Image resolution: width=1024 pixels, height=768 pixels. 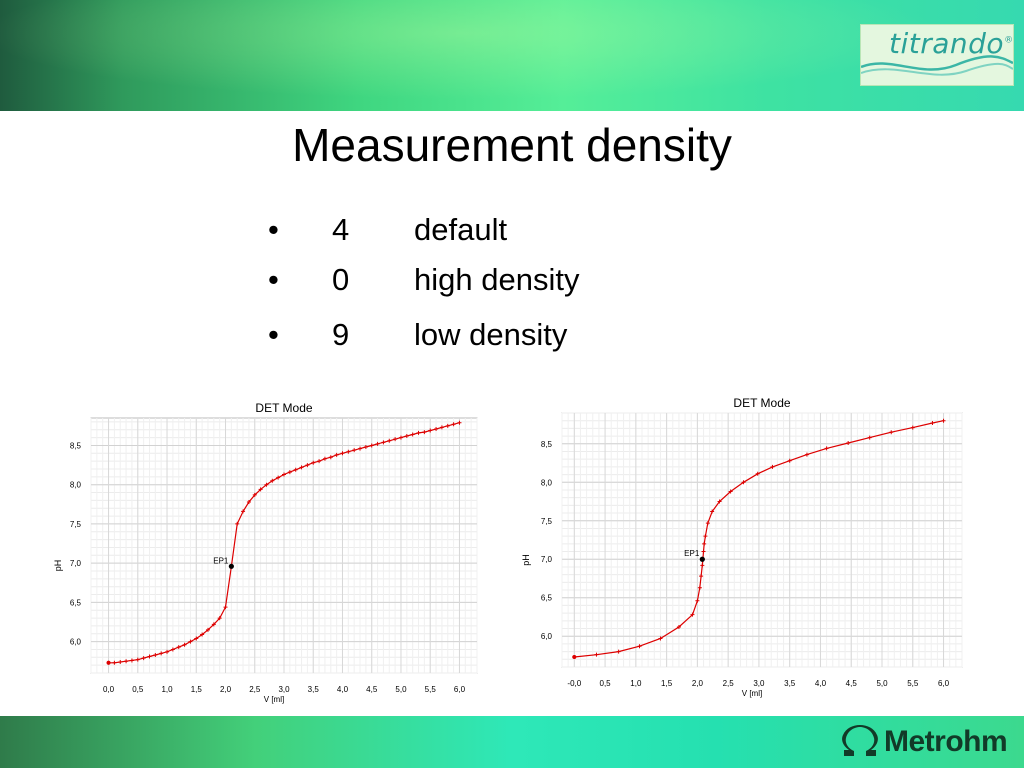 I want to click on y-tick-label: 8,0, so click(x=76, y=485).